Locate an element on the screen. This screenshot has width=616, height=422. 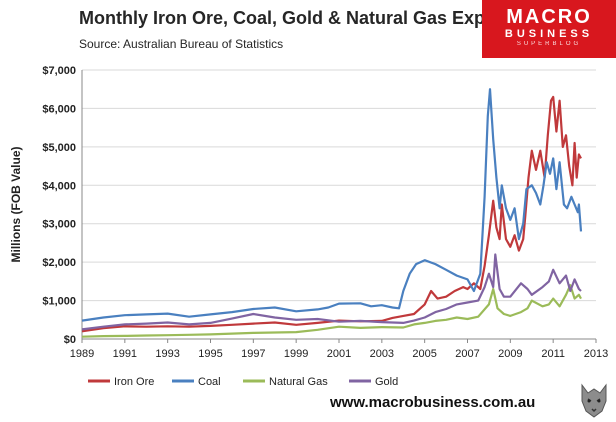
x-tick-label: 2009 is located at coordinates (510, 354).